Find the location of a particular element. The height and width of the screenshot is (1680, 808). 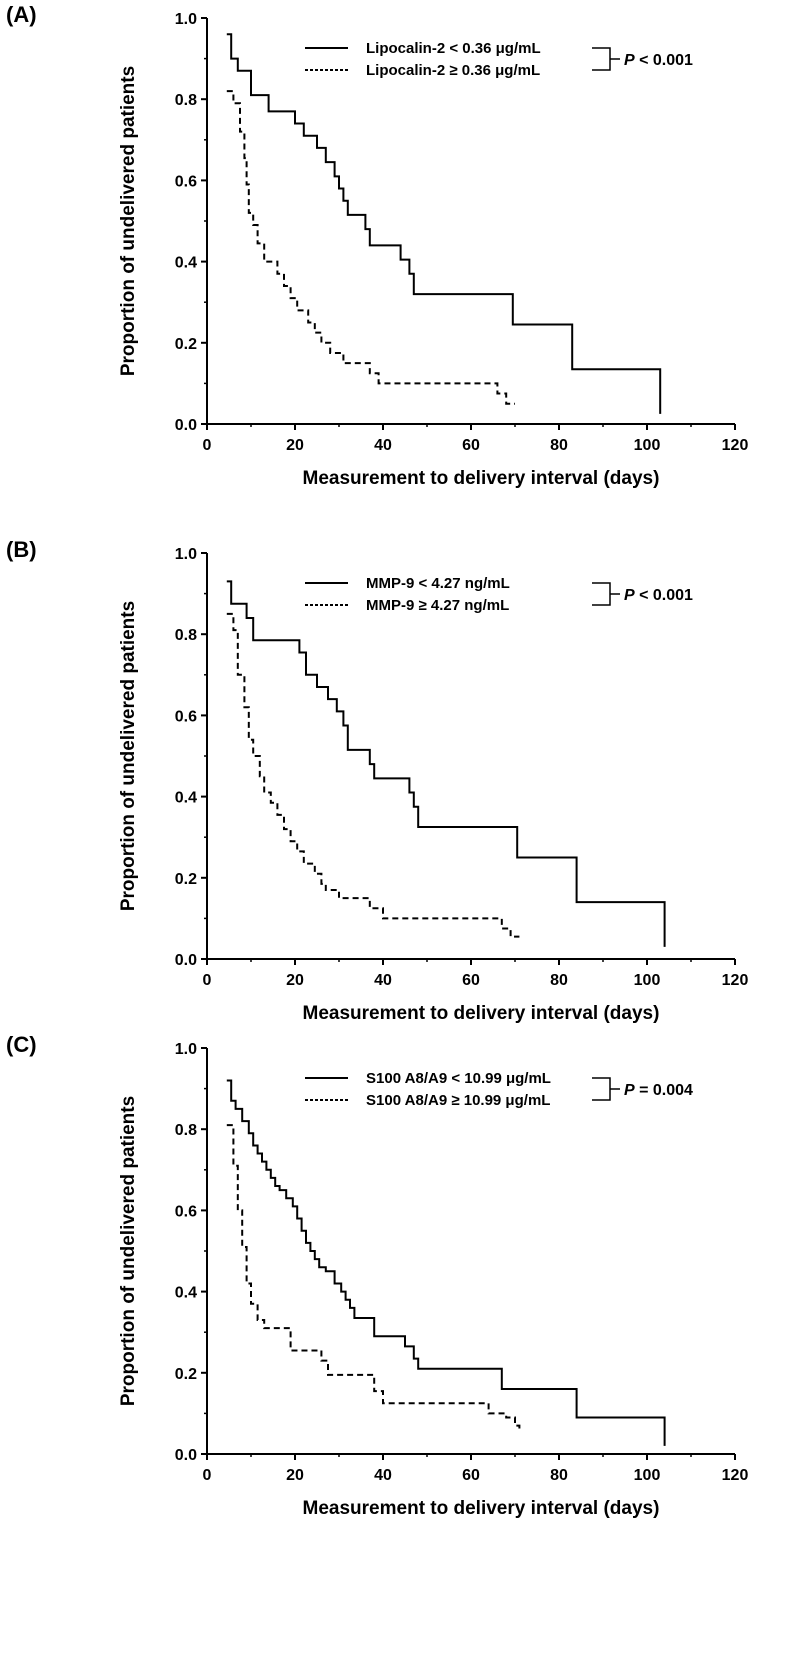

legend-label-2: Lipocalin-2 ≥ 0.36 μg/mL is located at coordinates (453, 70).